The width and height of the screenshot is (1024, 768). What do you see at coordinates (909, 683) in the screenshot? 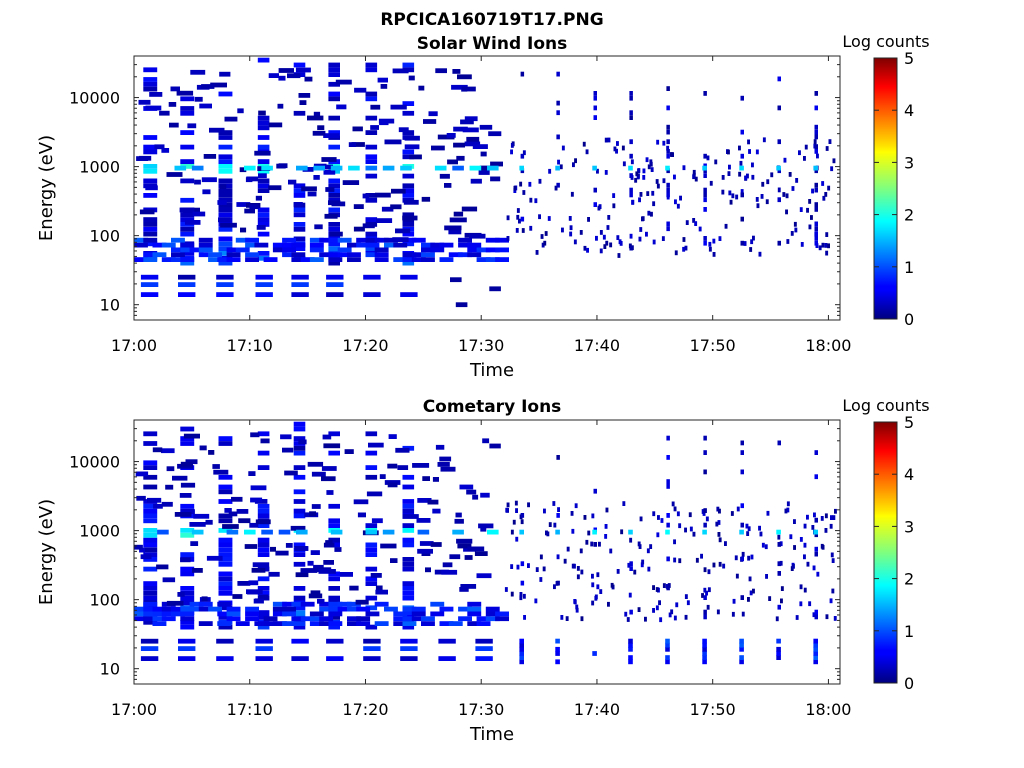
I see `colorbar-tick-label: 0` at bounding box center [909, 683].